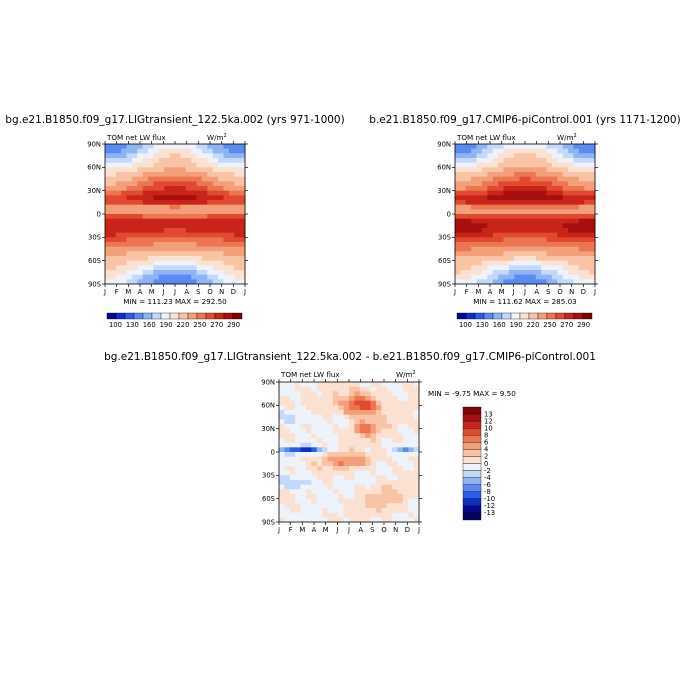  Describe the element at coordinates (395, 530) in the screenshot. I see `x-tick-label: N` at that location.